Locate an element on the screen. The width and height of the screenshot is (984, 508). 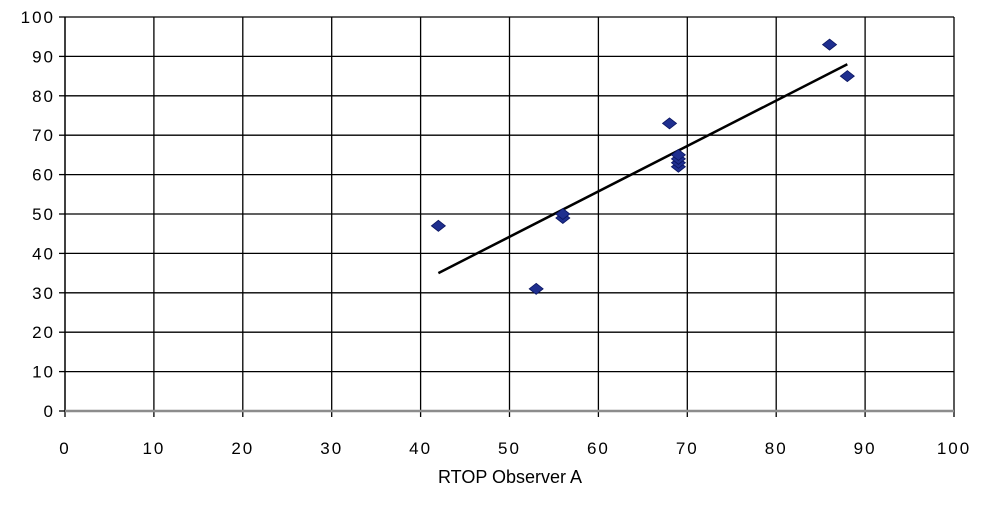
y-tick-label: 70 is located at coordinates (43, 135).